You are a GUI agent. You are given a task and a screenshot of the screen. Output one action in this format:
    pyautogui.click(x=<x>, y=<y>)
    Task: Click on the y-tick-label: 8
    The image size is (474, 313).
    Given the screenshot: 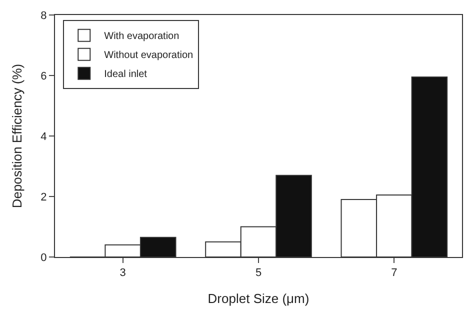 What is the action you would take?
    pyautogui.click(x=43, y=16)
    